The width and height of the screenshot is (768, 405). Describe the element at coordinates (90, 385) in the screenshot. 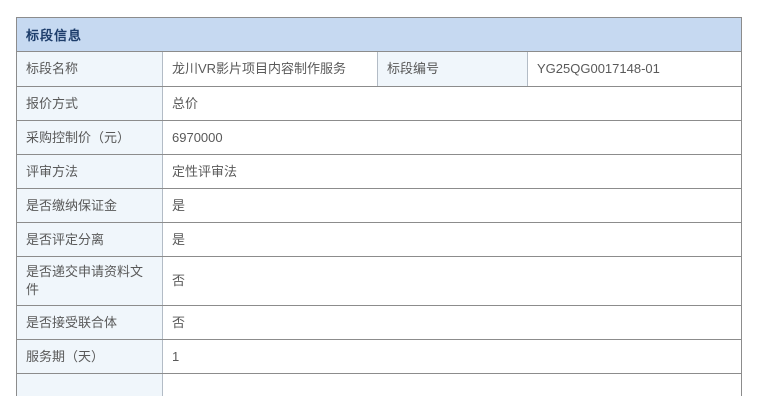

I see `row-label-empty` at that location.